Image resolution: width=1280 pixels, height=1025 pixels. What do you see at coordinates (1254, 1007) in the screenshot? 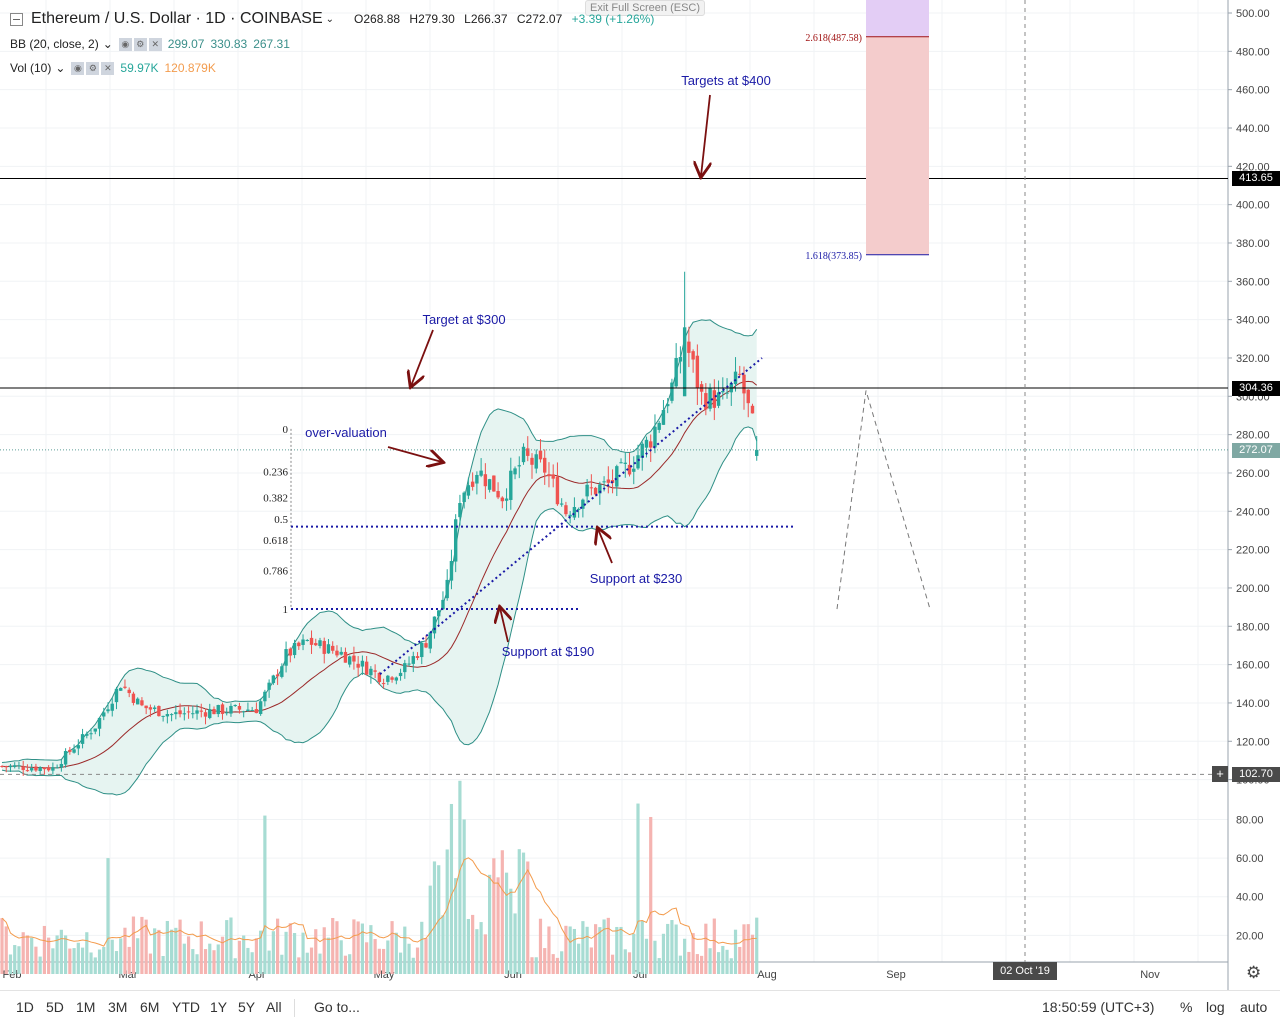
I see `auto-toggle: auto` at bounding box center [1254, 1007].